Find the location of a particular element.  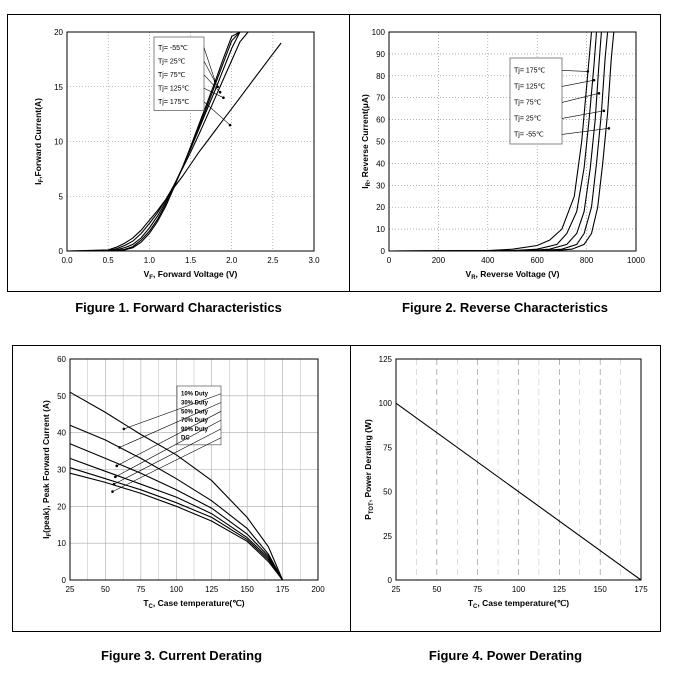

x-tick-label: 0.0 is located at coordinates (67, 260).